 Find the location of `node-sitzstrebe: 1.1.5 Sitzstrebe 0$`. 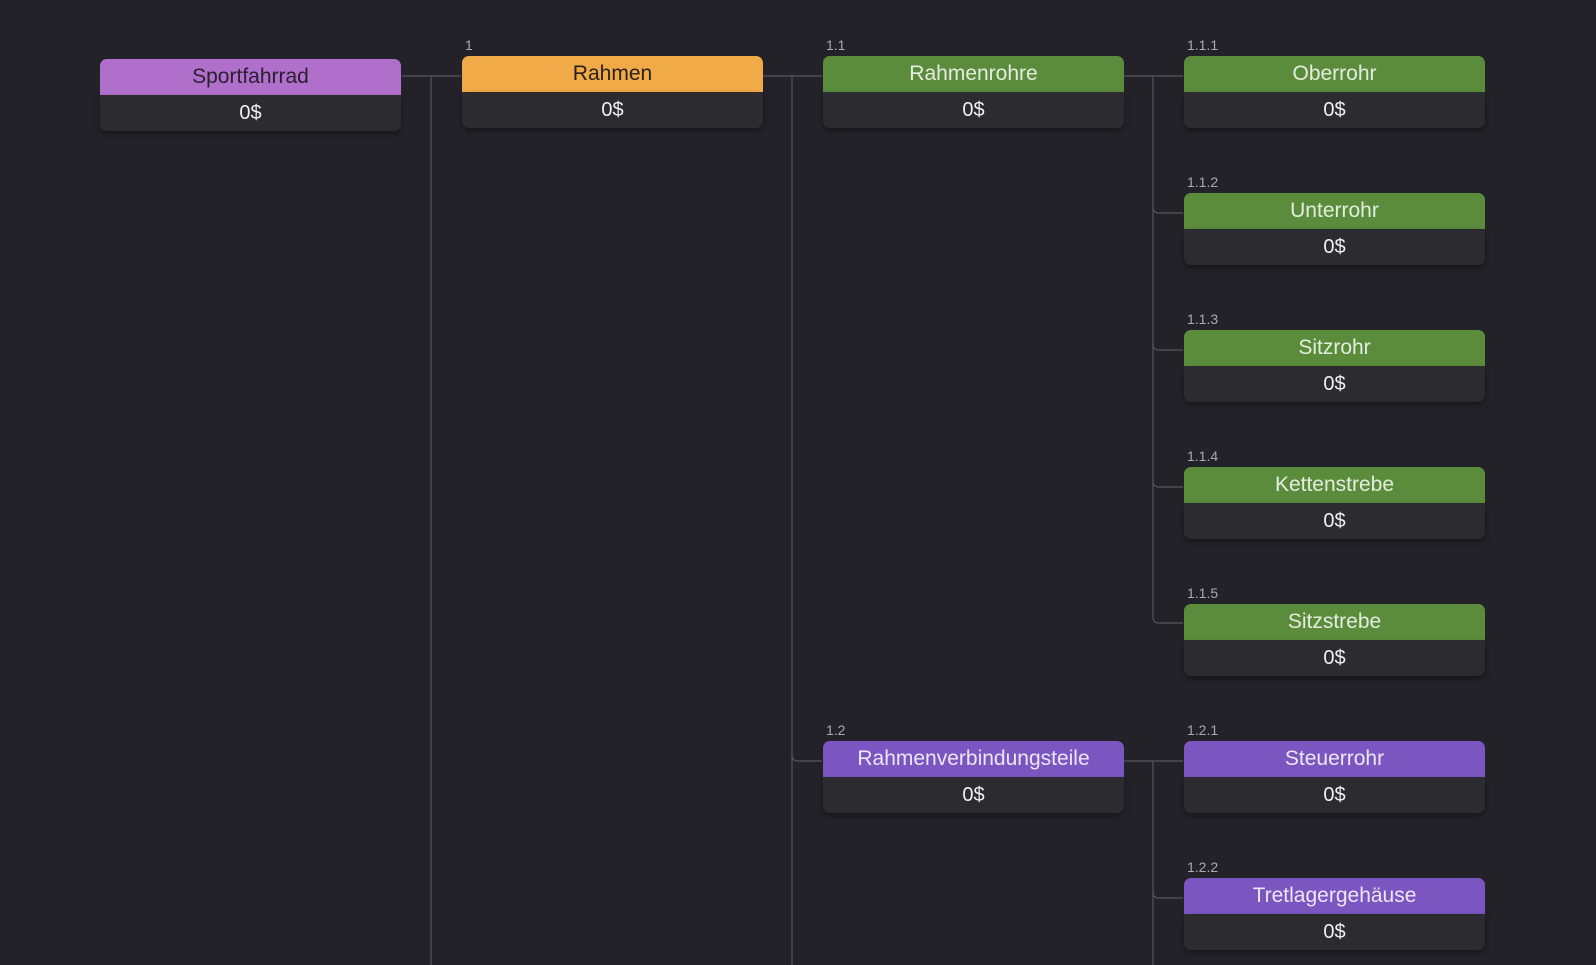

node-sitzstrebe: 1.1.5 Sitzstrebe 0$ is located at coordinates (1334, 630).